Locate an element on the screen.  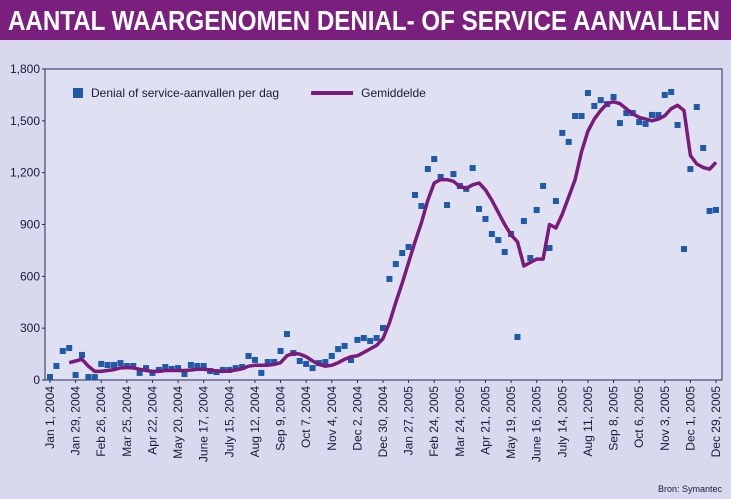
y-tick-label: 1,500 is located at coordinates (25, 121).